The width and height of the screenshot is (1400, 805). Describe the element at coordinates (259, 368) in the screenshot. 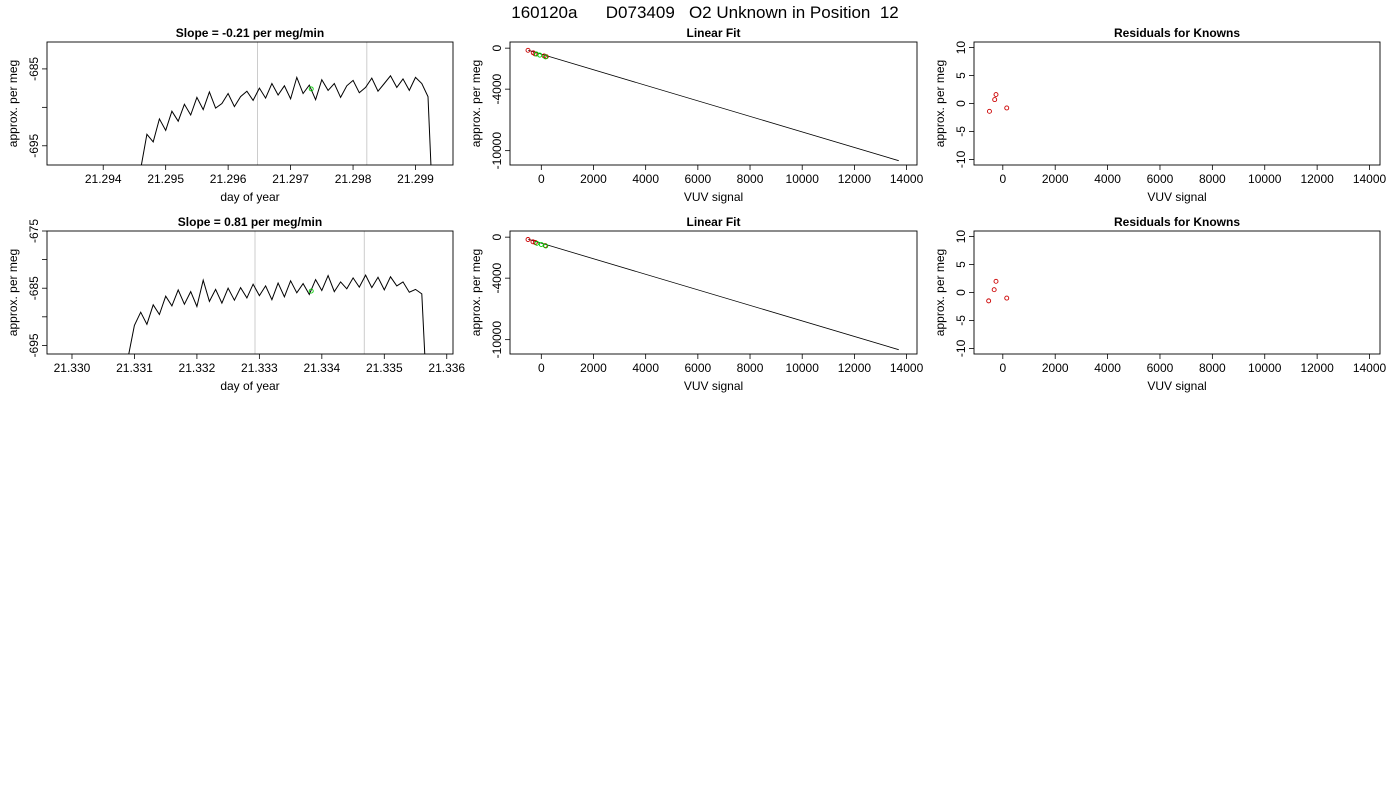

I see `x-tick-label: 21.333` at that location.